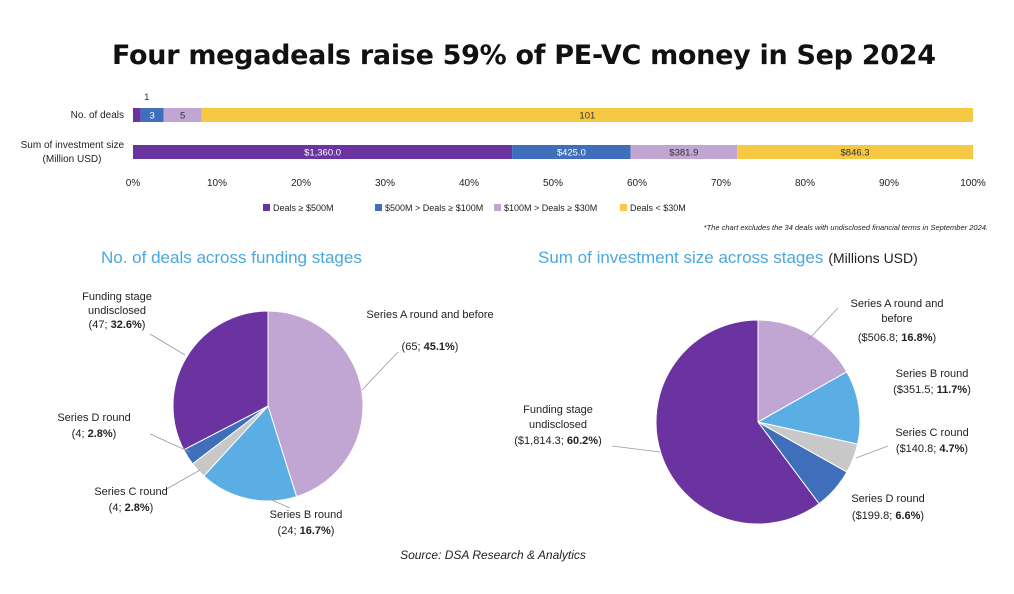 The height and width of the screenshot is (594, 1014). Describe the element at coordinates (658, 208) in the screenshot. I see `legend-label: Deals < $30M` at that location.